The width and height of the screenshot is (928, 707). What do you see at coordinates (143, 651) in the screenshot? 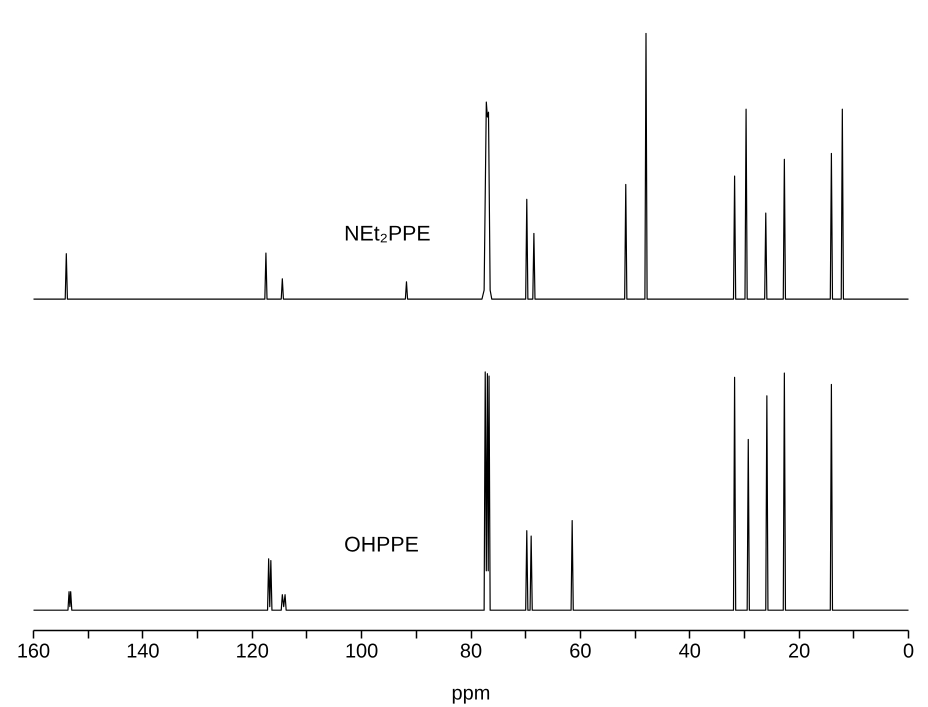
I see `x-tick-label: 140` at bounding box center [143, 651].